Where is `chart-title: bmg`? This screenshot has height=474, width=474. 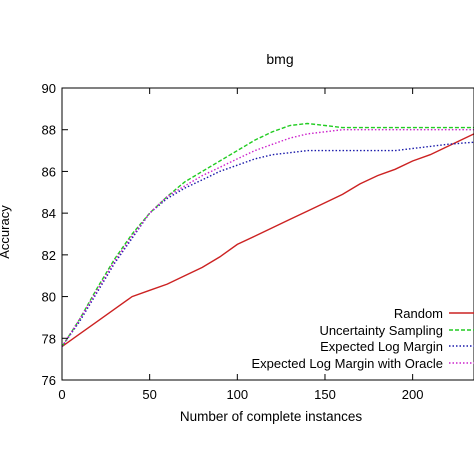 chart-title: bmg is located at coordinates (279, 59).